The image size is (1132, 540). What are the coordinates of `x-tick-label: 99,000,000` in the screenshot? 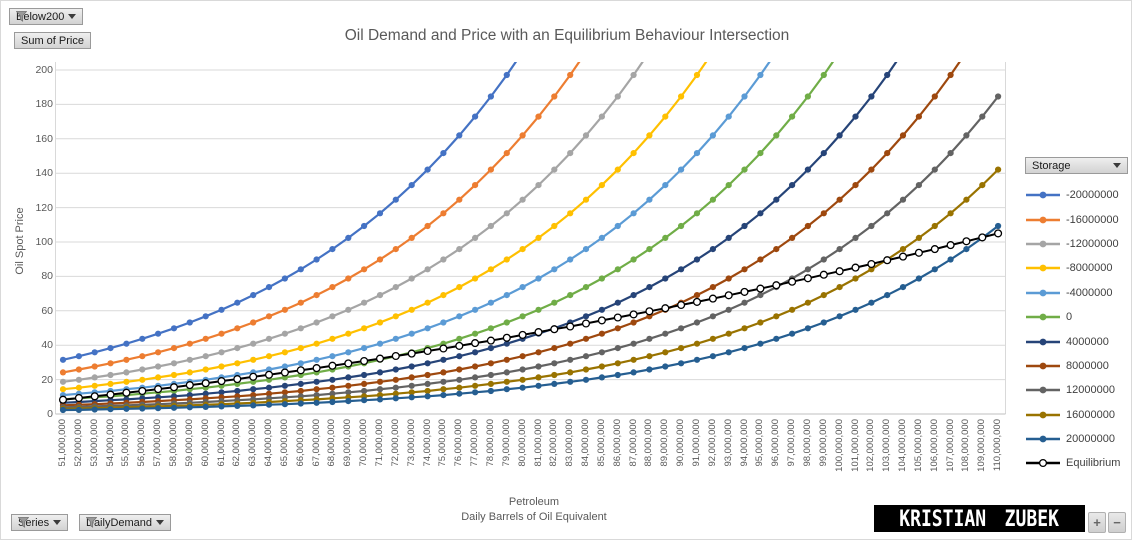 It's located at (823, 443).